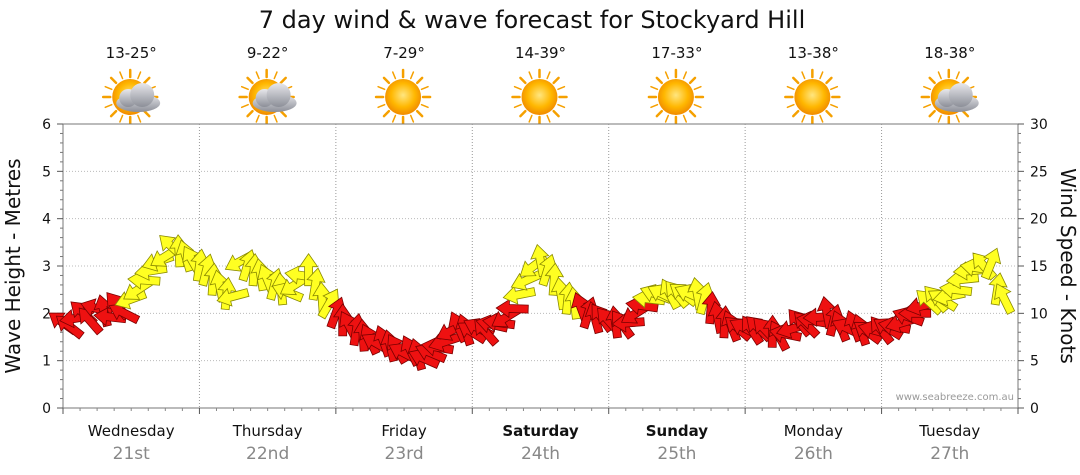  Describe the element at coordinates (46, 314) in the screenshot. I see `y-tick-left-label: 2` at that location.